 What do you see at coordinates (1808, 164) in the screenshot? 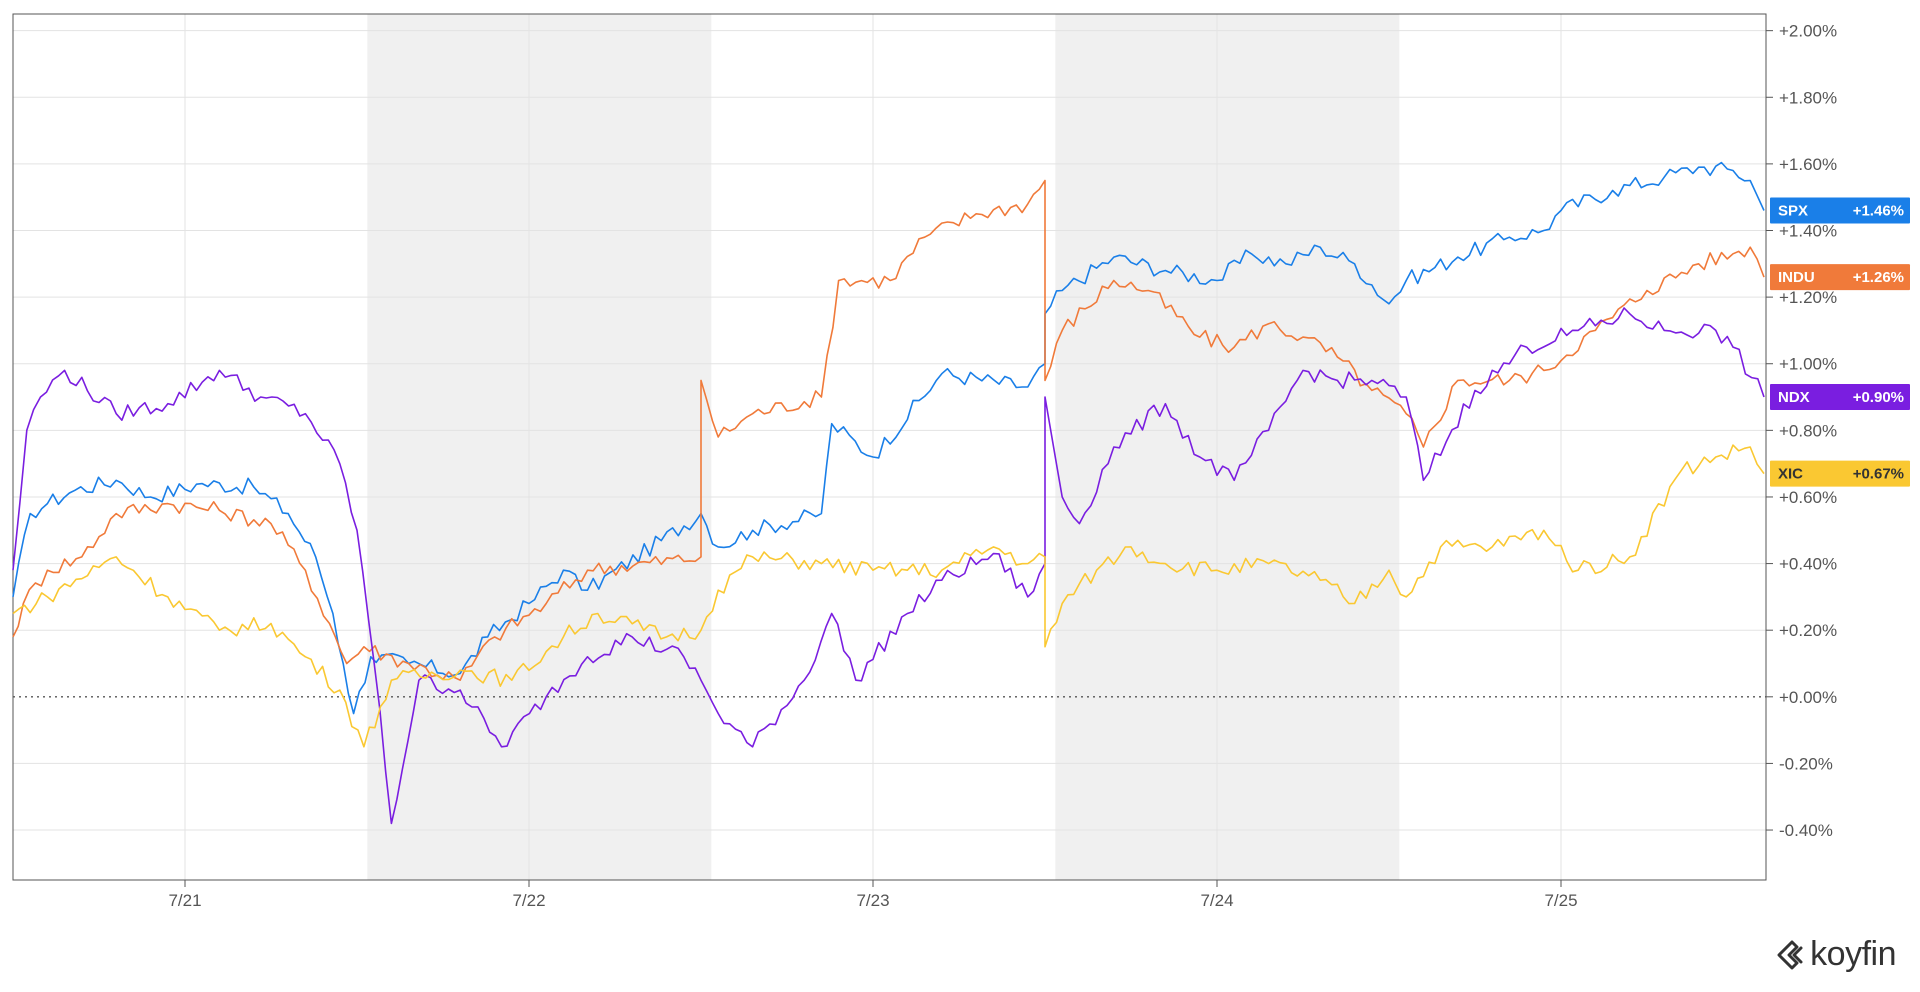
I see `y-tick-label: +1.60%` at bounding box center [1808, 164].